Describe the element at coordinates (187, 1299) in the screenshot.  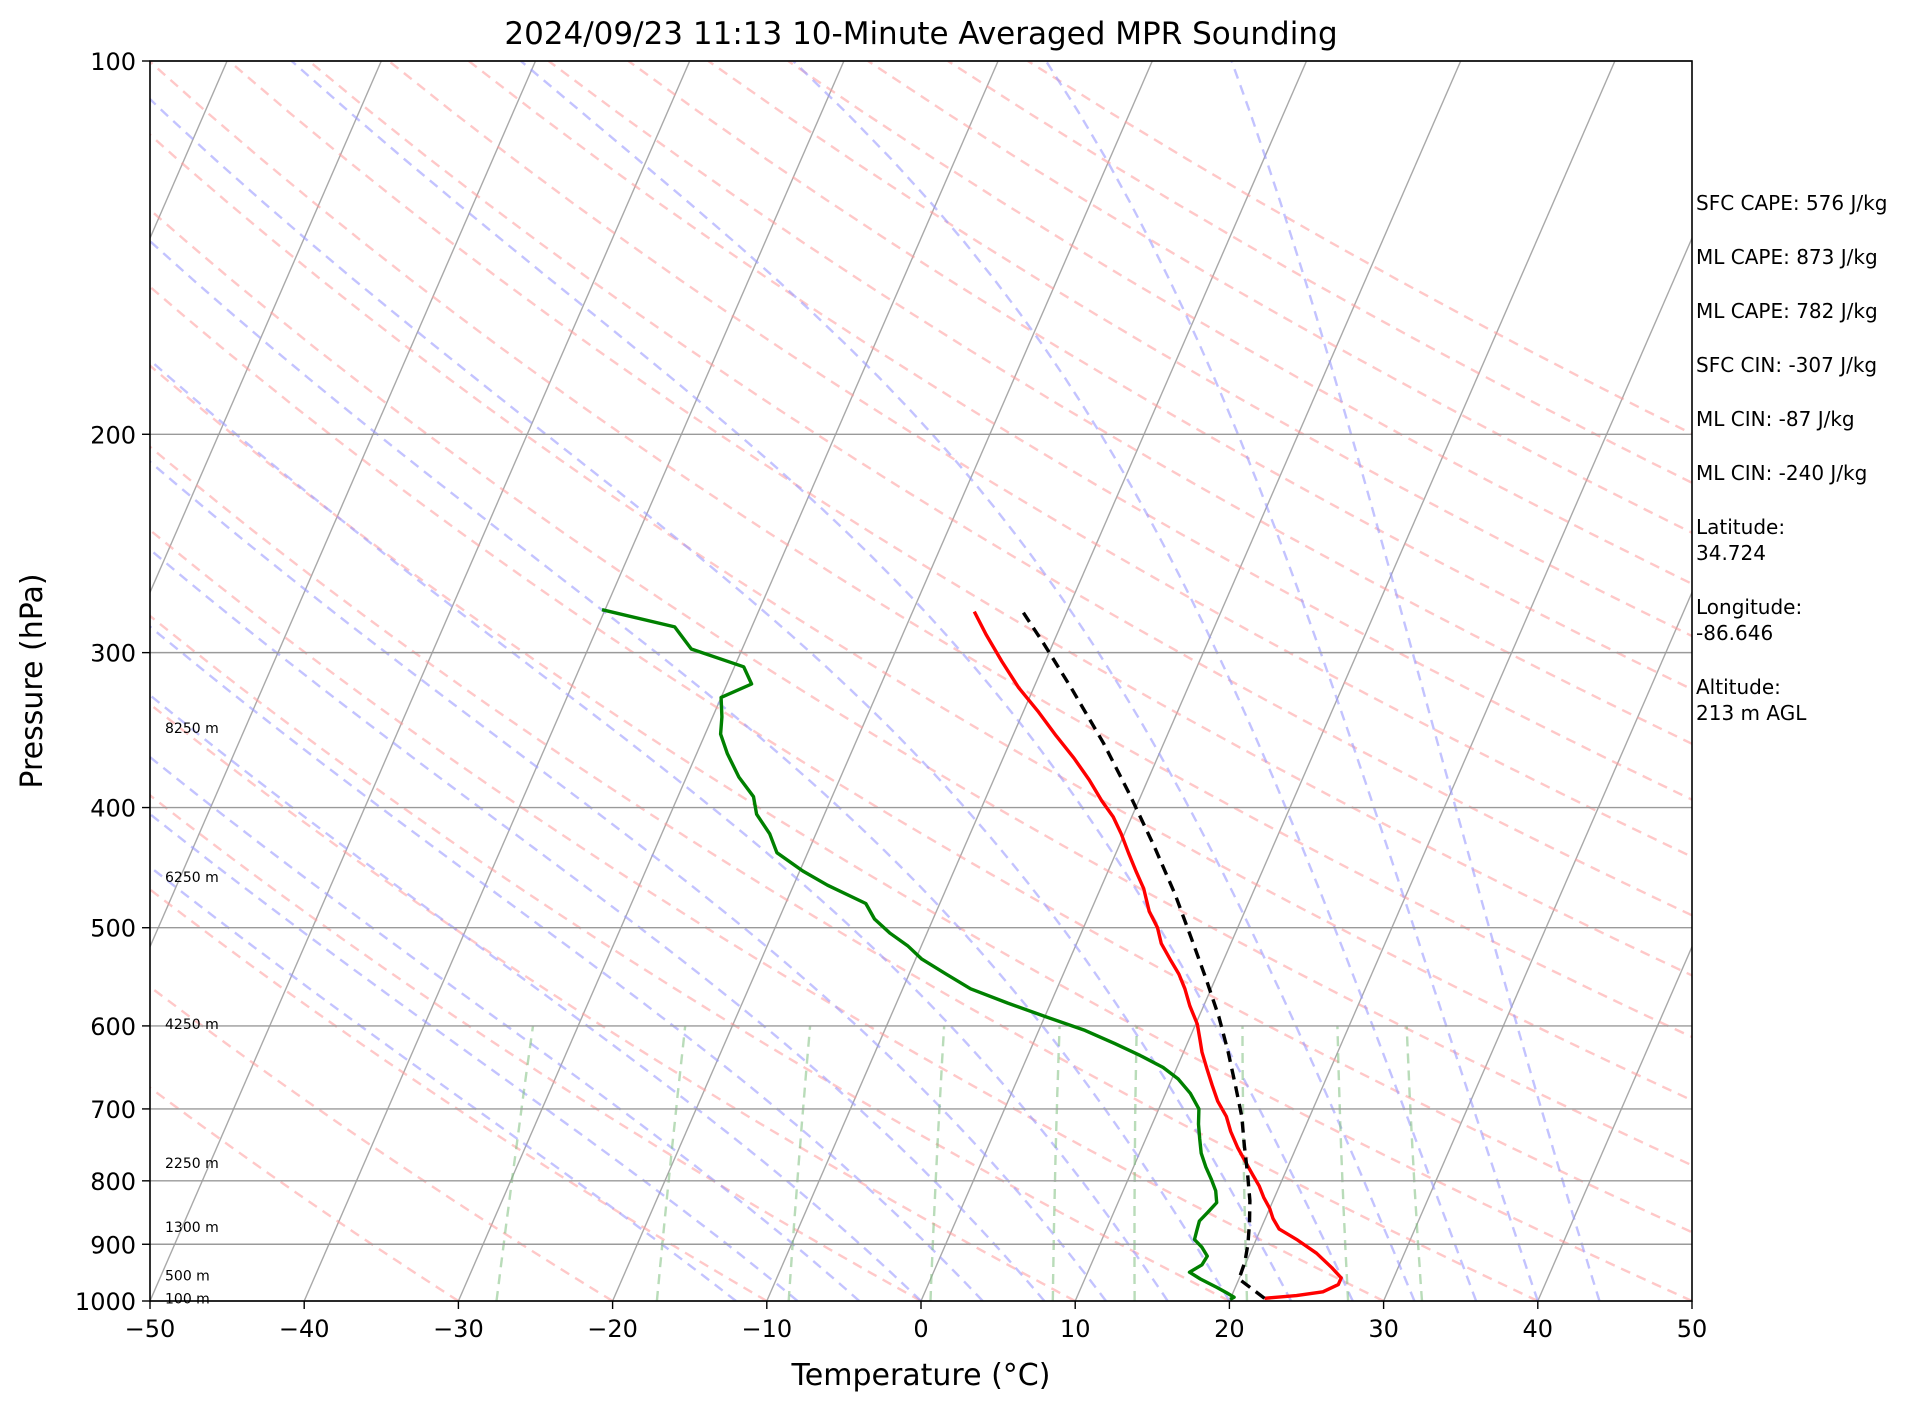
I see `height-label: 100 m` at that location.